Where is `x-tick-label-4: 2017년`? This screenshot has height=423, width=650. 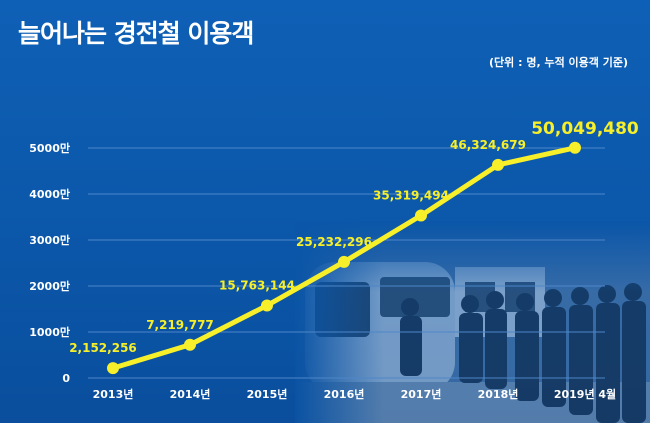
x-tick-label-4: 2017년 is located at coordinates (421, 394).